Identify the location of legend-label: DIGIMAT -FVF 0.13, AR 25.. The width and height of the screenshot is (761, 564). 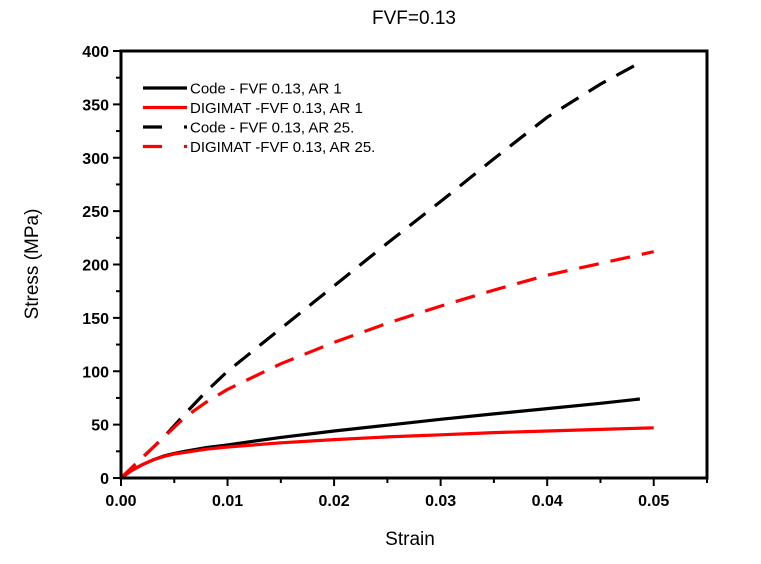
(282, 147).